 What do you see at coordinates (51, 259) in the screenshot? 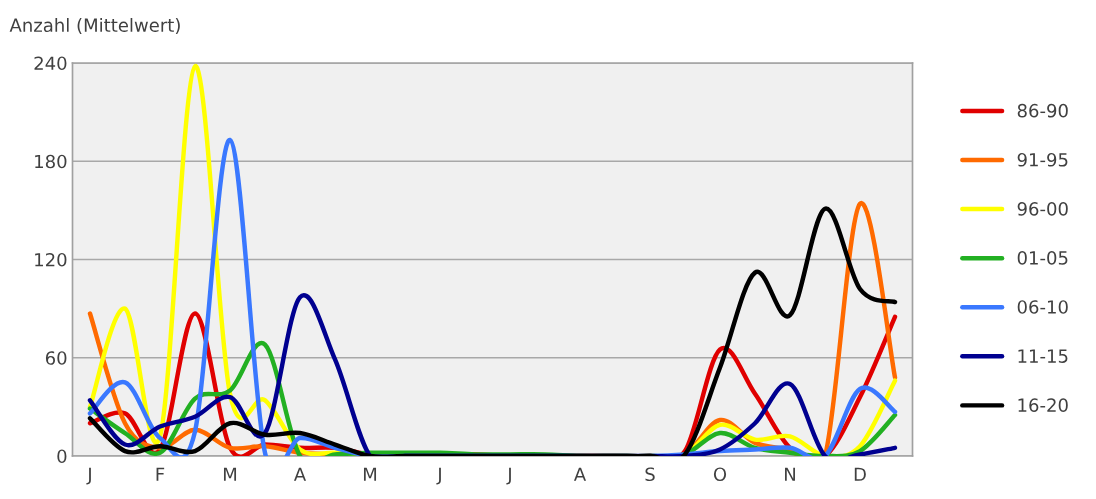
I see `y-tick-label: 120` at bounding box center [51, 259].